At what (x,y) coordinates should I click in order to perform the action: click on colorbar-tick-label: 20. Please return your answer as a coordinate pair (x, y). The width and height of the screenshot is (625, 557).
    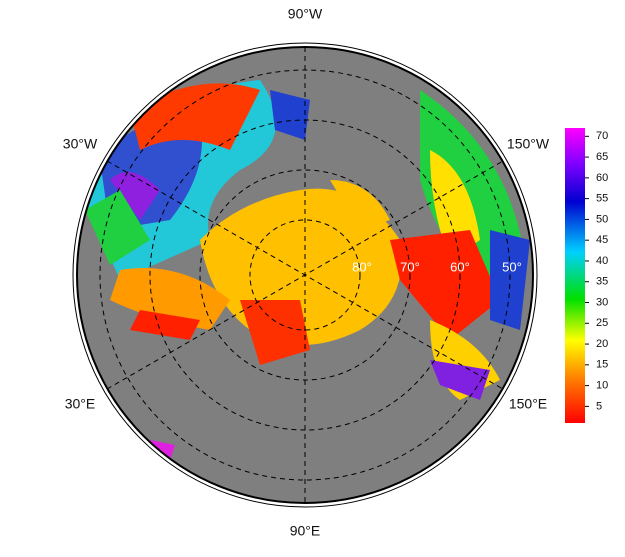
    Looking at the image, I should click on (602, 344).